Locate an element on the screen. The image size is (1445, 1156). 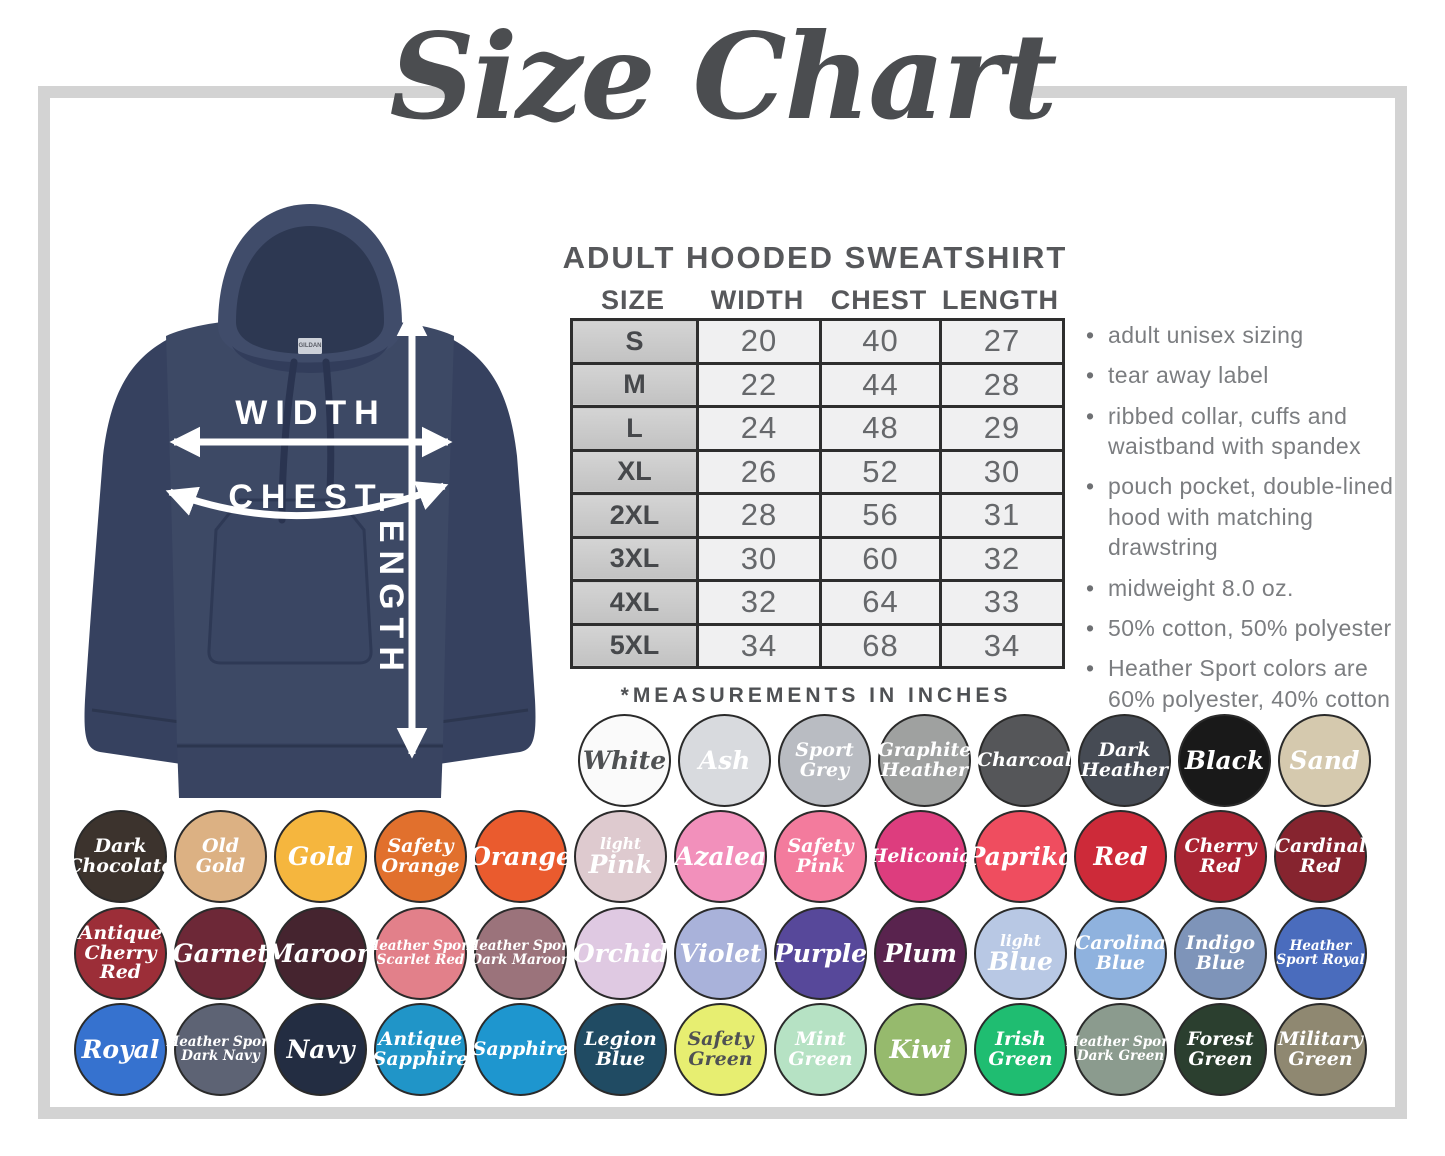
color-swatch-ash: Ash is located at coordinates (724, 760).